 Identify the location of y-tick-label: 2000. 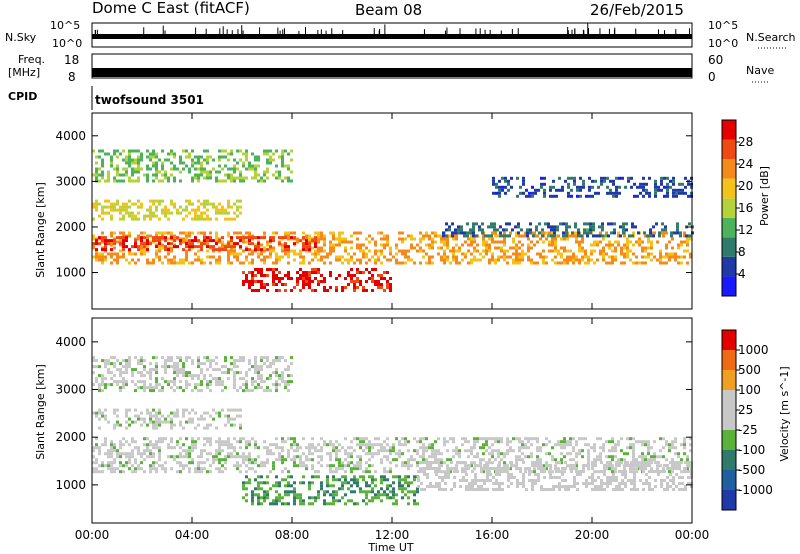
(70, 227).